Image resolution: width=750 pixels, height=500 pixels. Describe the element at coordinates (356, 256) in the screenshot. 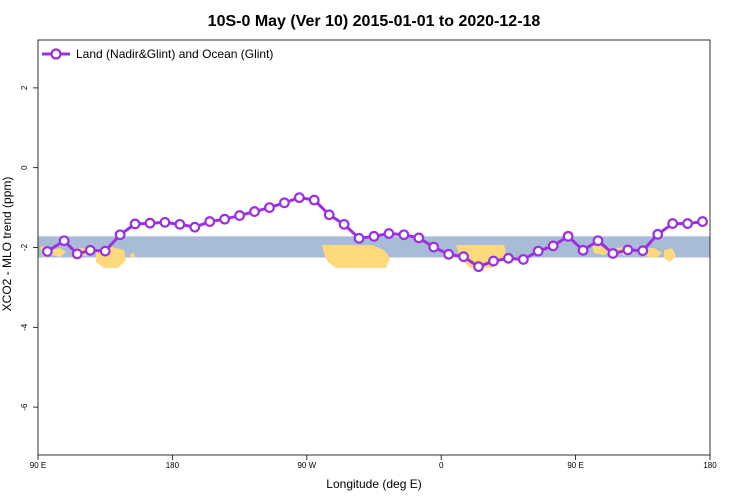

I see `land-south-america` at that location.